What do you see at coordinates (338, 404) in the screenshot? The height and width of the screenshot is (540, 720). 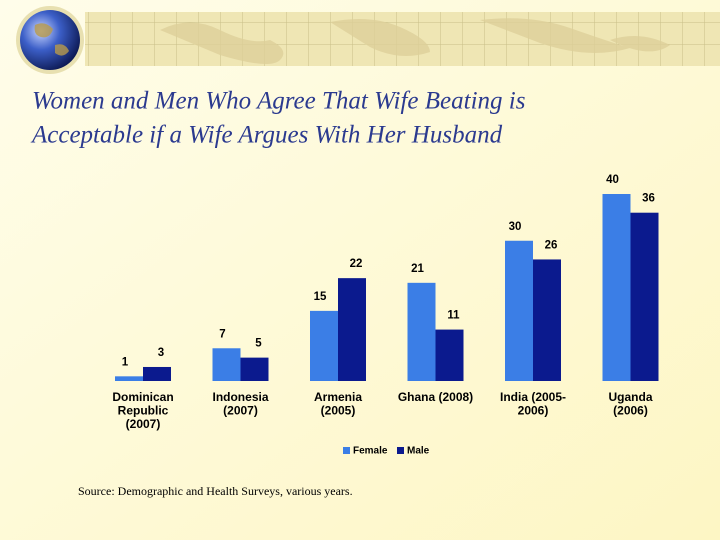 I see `x-tick-label: Armenia (2005)` at bounding box center [338, 404].